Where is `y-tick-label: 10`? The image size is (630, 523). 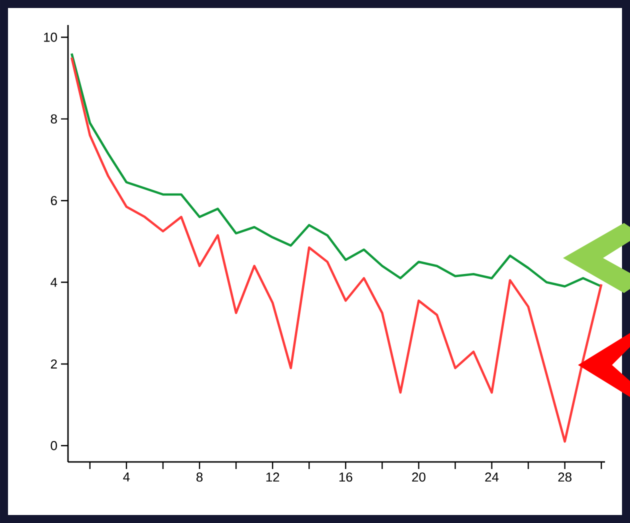
y-tick-label: 10 is located at coordinates (50, 37).